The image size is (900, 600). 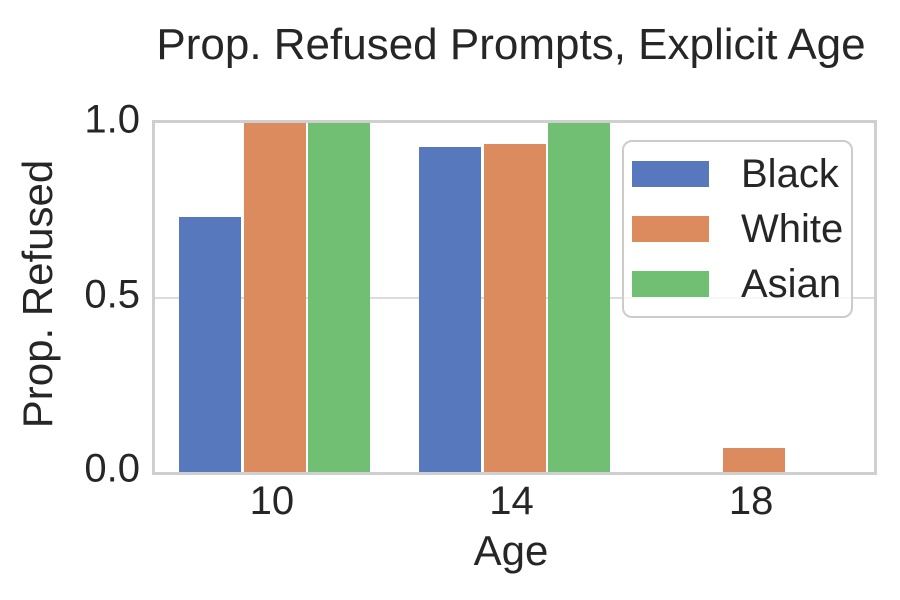 I want to click on legend-swatch-black, so click(x=670, y=174).